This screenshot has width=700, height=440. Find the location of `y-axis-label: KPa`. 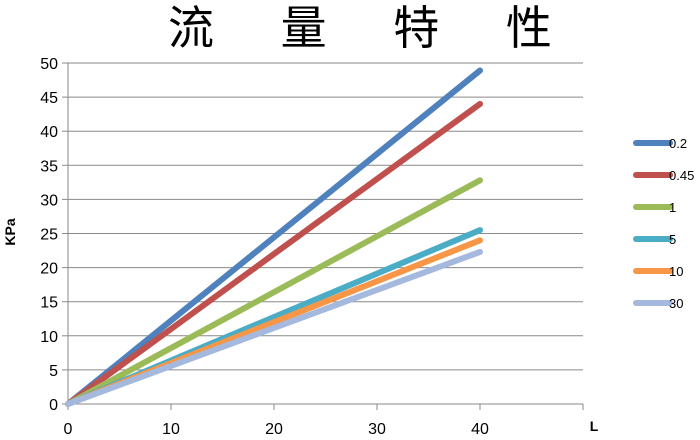

y-axis-label: KPa is located at coordinates (10, 231).